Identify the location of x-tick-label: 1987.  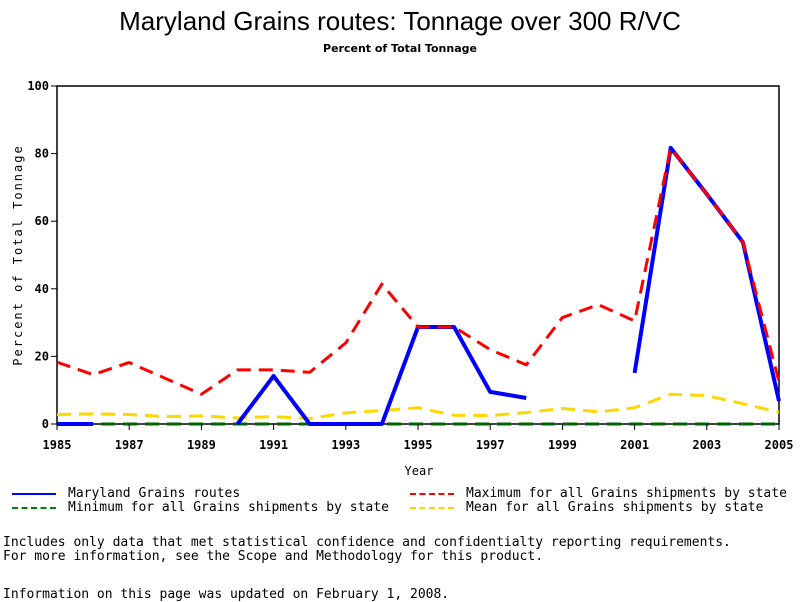
(129, 445).